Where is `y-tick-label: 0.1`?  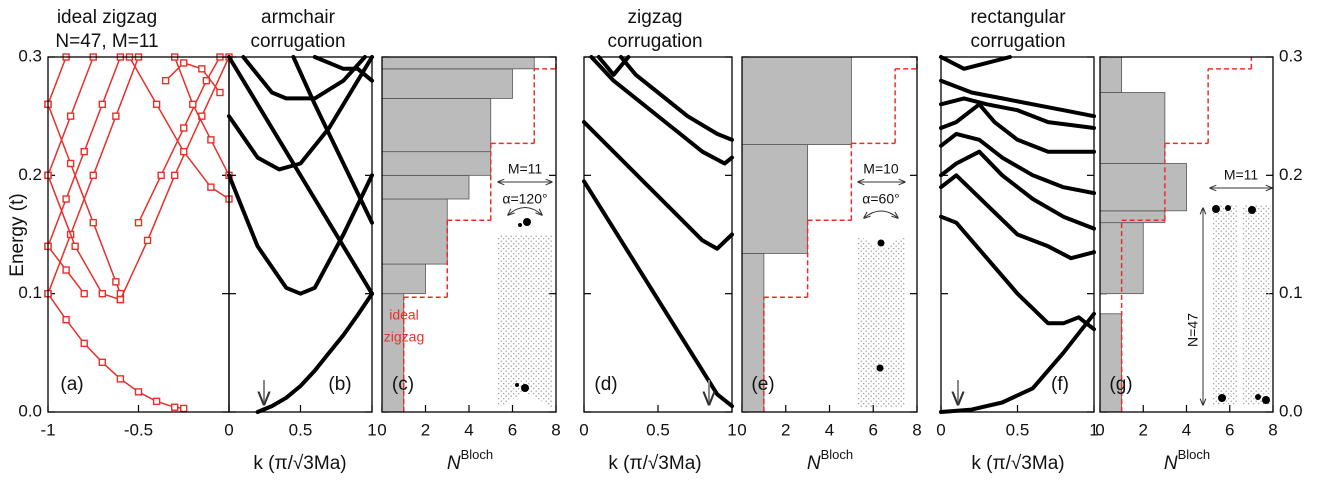 y-tick-label: 0.1 is located at coordinates (1291, 292).